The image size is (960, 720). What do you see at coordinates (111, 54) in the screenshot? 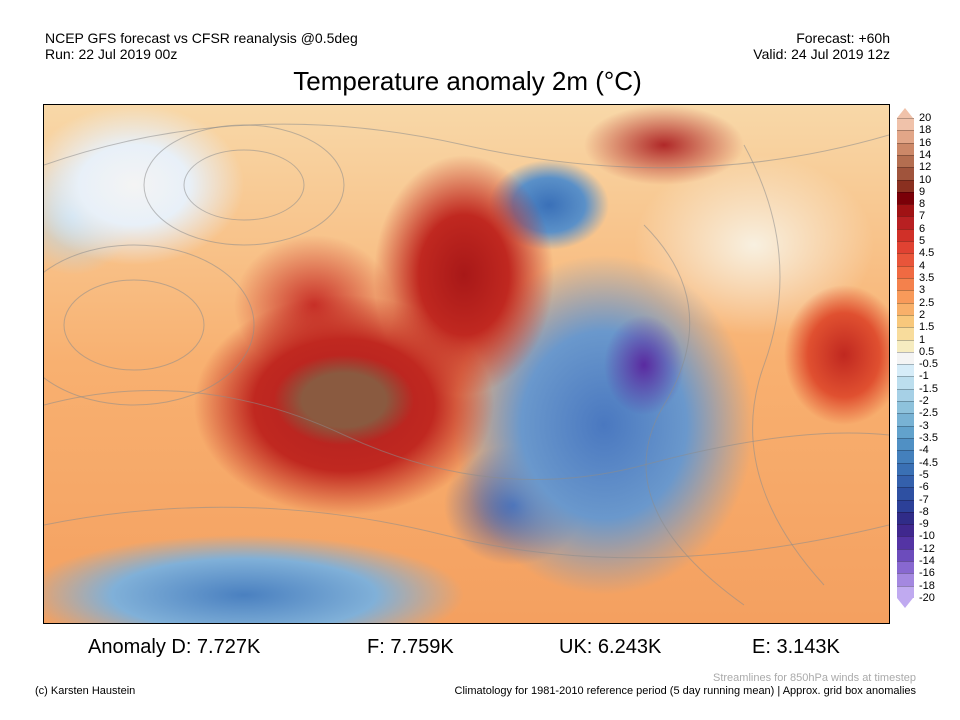
I see `run-time: Run: 22 Jul 2019 00z` at bounding box center [111, 54].